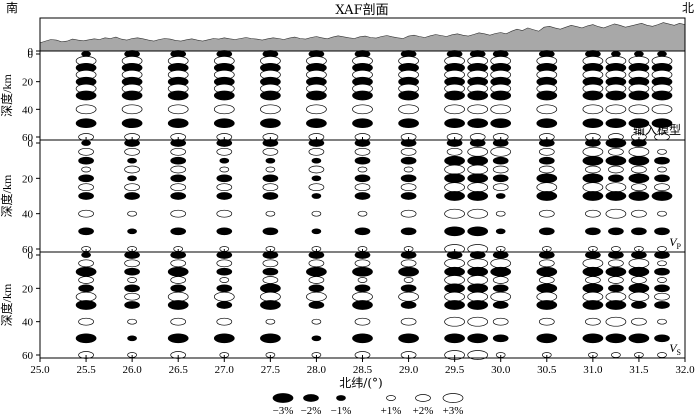 This screenshot has width=700, height=420. What do you see at coordinates (28, 83) in the screenshot?
I see `y-tick-label: 20` at bounding box center [28, 83].